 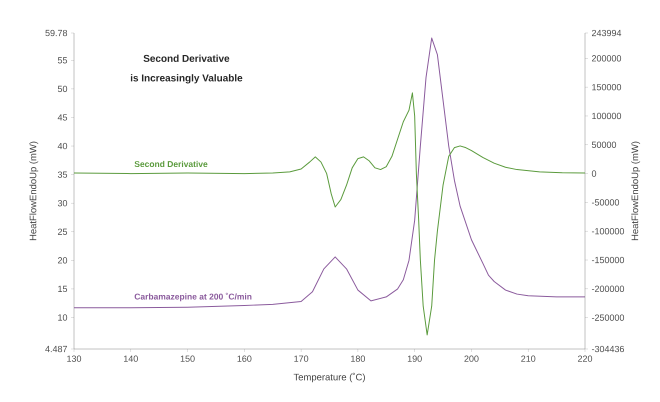 What do you see at coordinates (193, 297) in the screenshot?
I see `series-label: Carbamazepine at 200 ˚C/min` at bounding box center [193, 297].